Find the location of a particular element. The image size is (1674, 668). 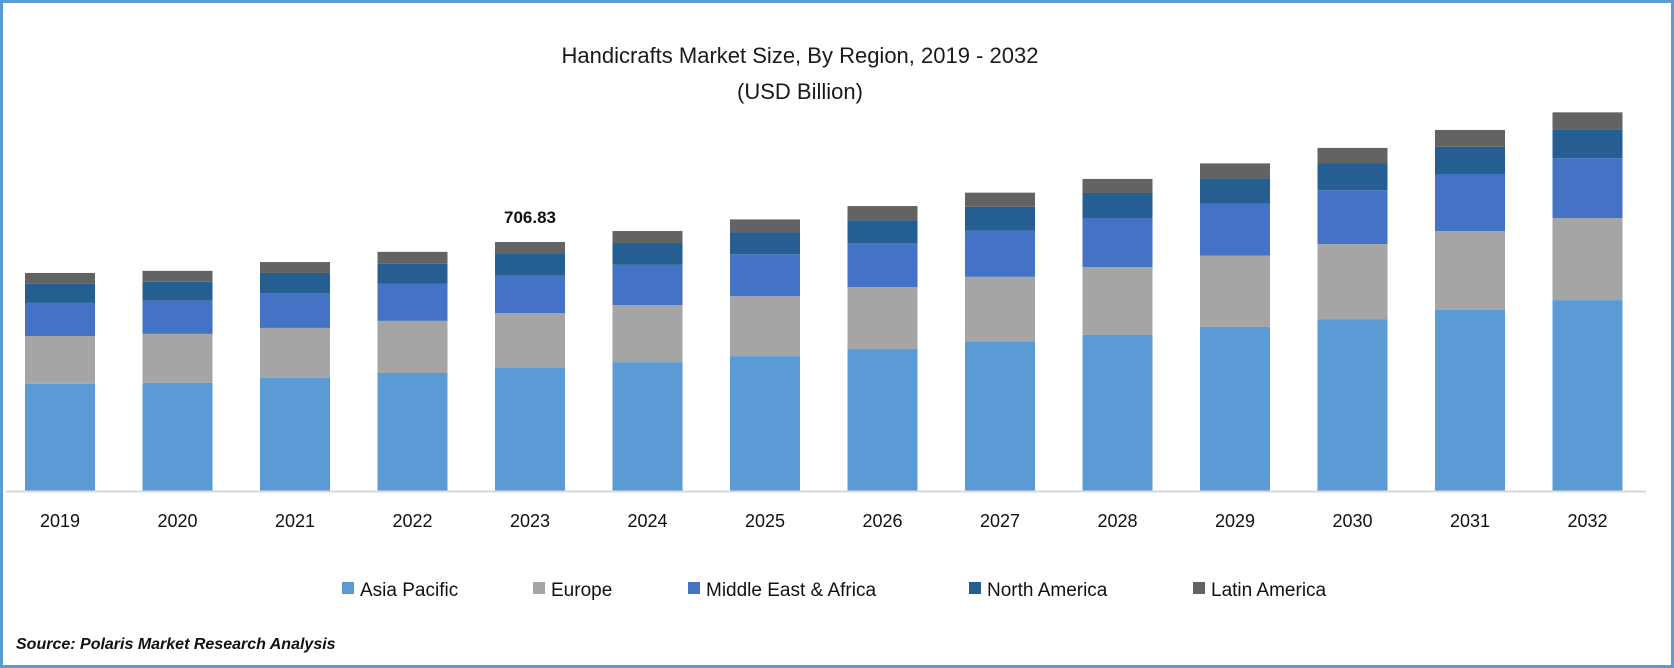

bar-segment-middle-east-africa-2029 is located at coordinates (1235, 229).